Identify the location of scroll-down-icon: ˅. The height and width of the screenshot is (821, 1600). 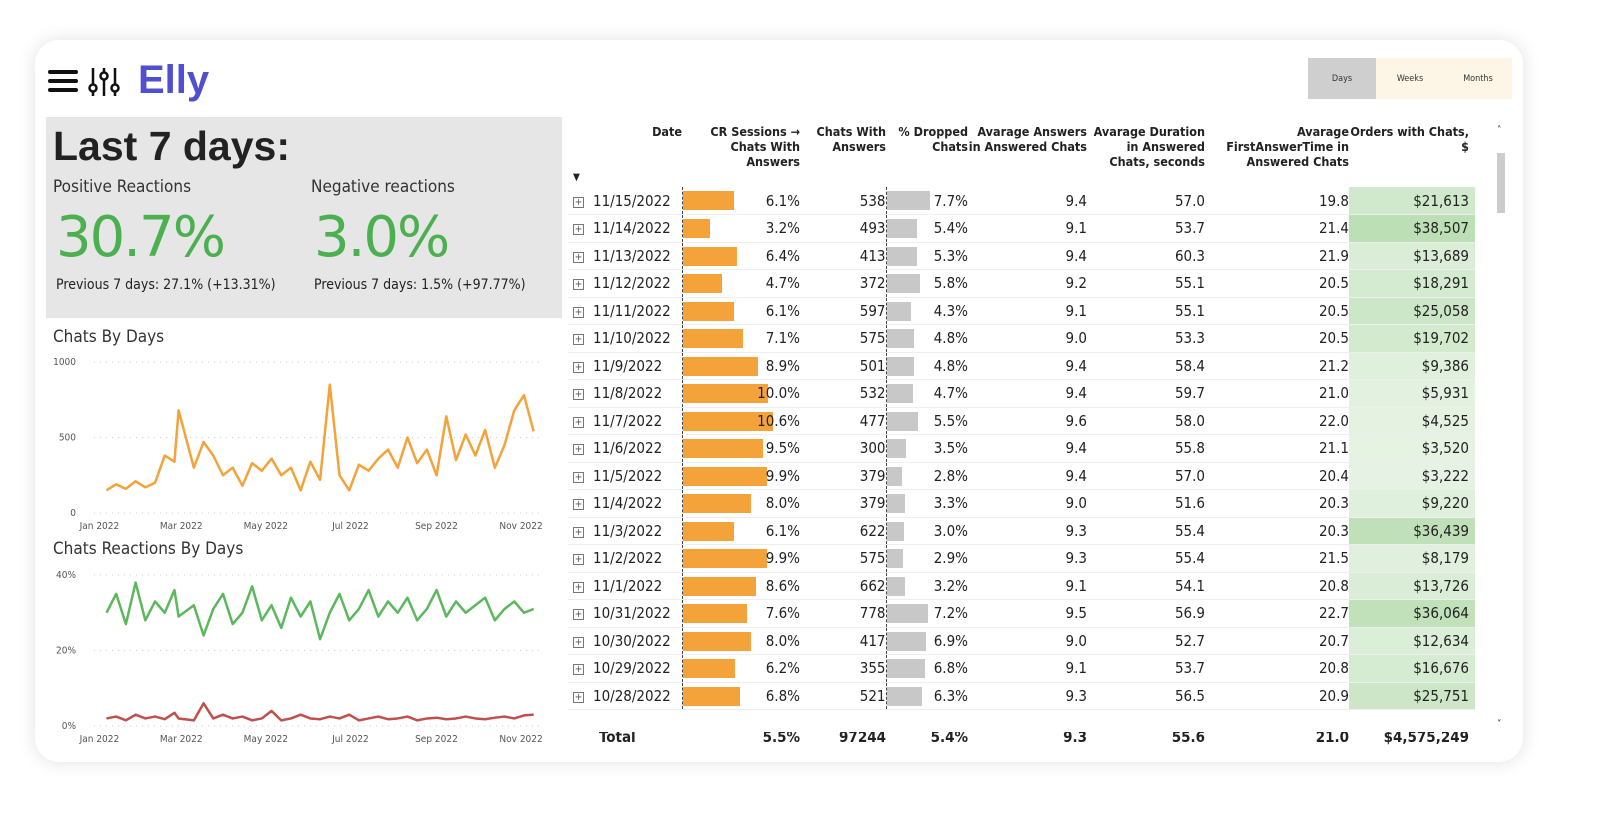
(1499, 724).